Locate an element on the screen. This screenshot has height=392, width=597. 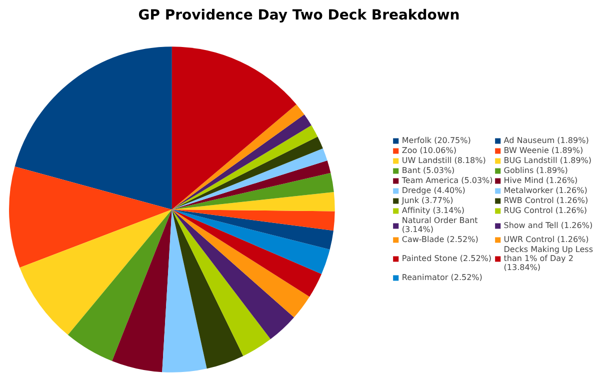
legend-label: BUG Landstill (1.89%) is located at coordinates (548, 160).